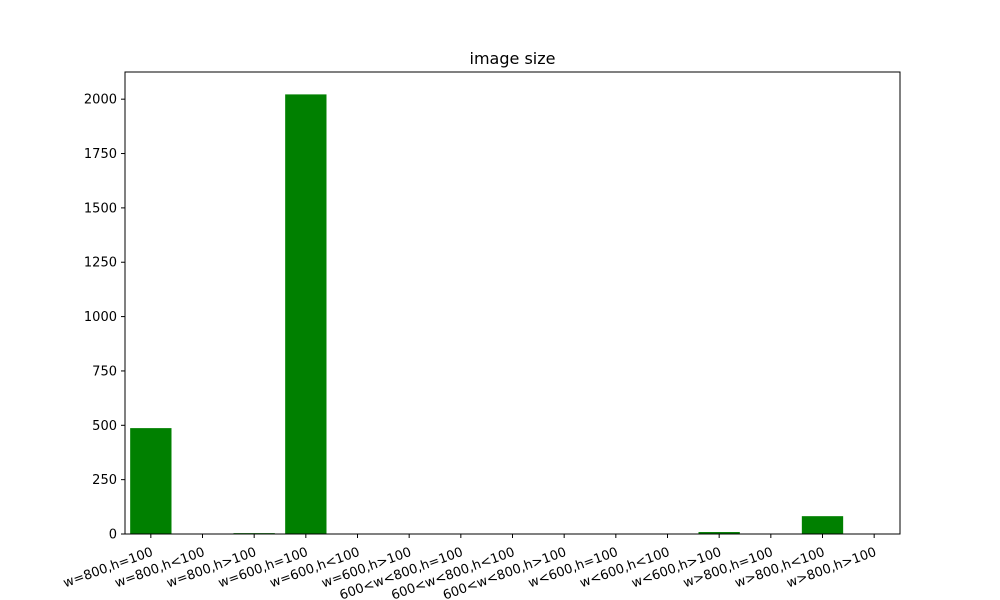 The width and height of the screenshot is (1000, 600). I want to click on y-axis: 0 250 500 750 1000 1250 1500 1750 2000, so click(104, 318).